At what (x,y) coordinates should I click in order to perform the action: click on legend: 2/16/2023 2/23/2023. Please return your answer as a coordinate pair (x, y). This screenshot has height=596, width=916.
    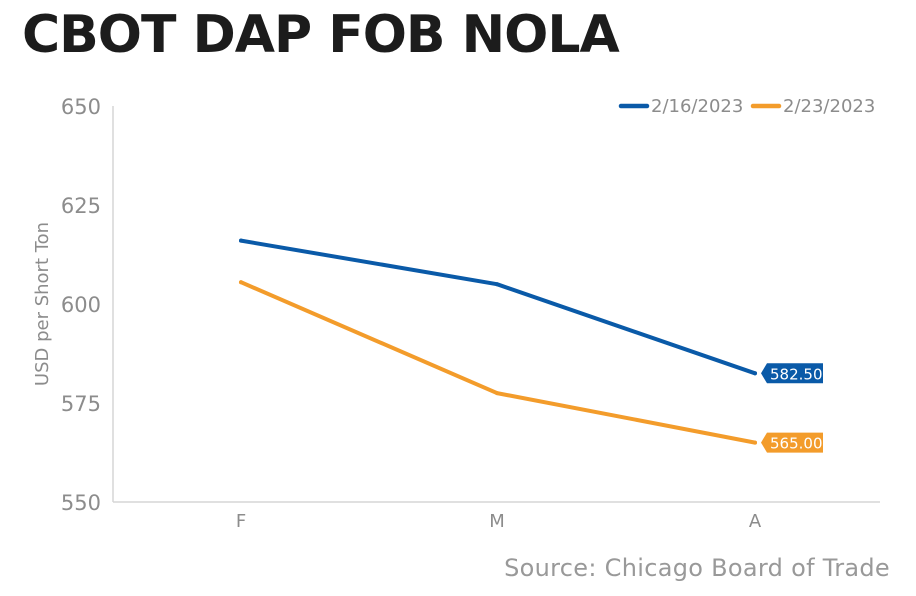
    Looking at the image, I should click on (746, 106).